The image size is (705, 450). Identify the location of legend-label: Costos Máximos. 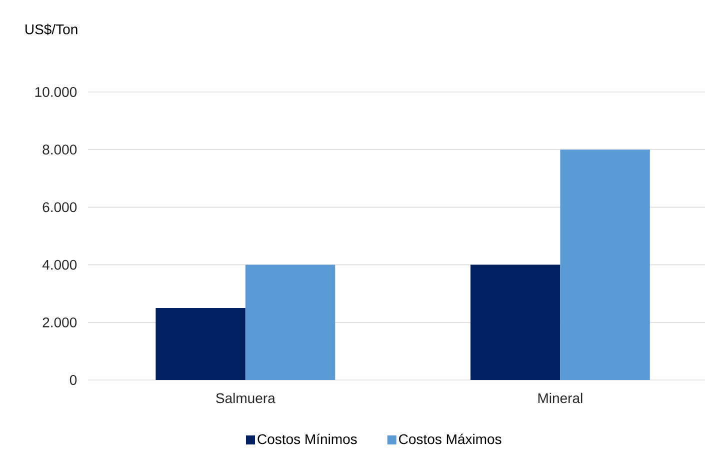
(450, 439).